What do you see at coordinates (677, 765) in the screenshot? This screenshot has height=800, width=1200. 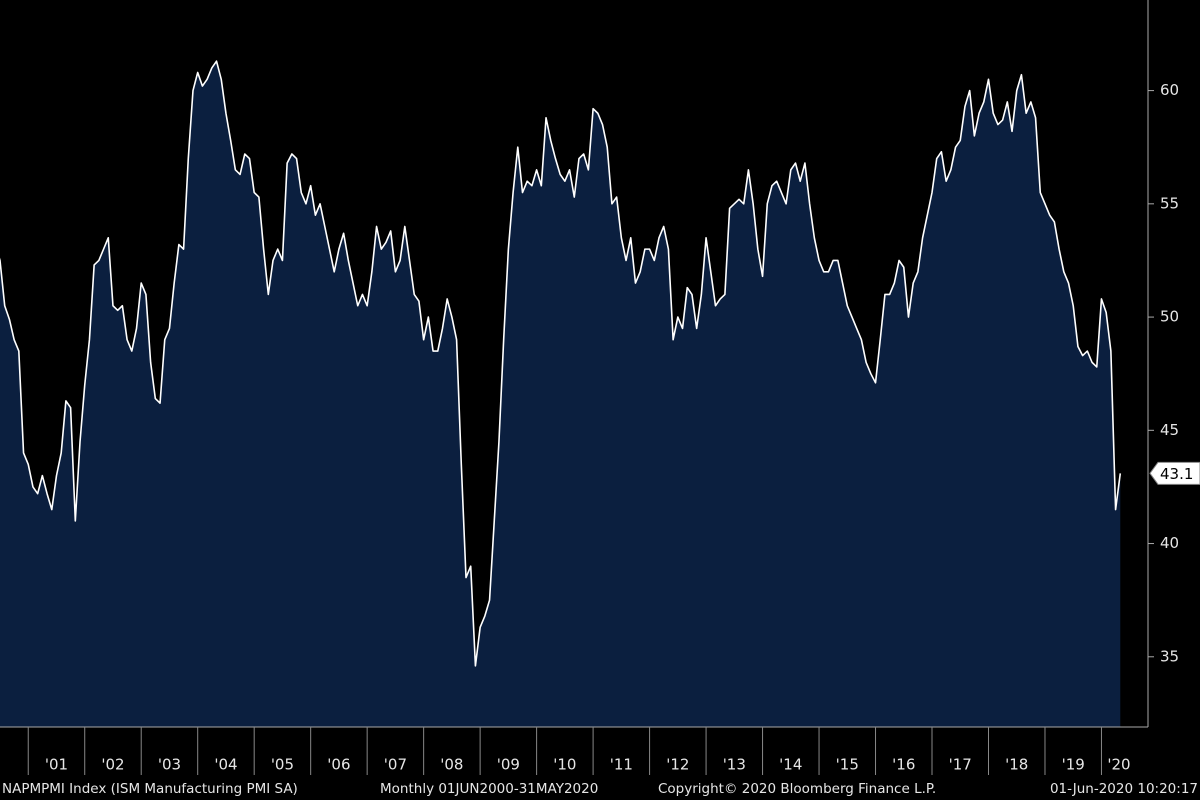 I see `x-tick-label: '12` at bounding box center [677, 765].